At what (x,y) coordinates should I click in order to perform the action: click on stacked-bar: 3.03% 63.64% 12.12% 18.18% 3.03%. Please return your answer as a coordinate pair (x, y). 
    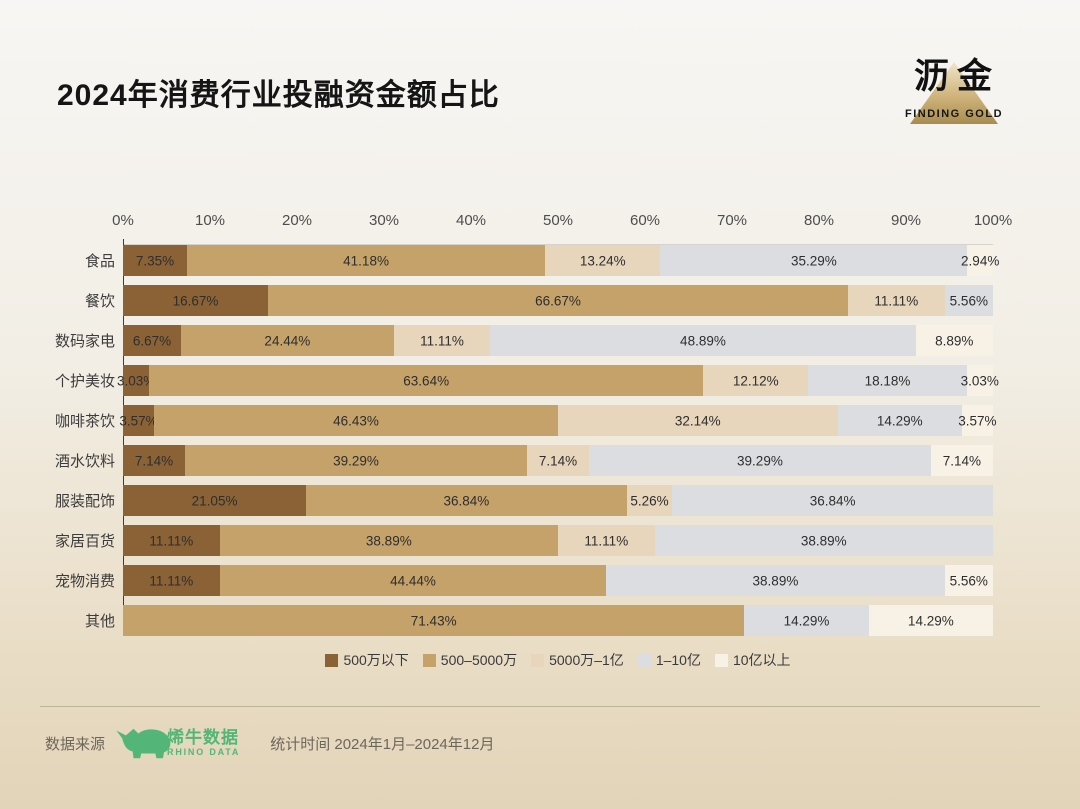
    Looking at the image, I should click on (558, 380).